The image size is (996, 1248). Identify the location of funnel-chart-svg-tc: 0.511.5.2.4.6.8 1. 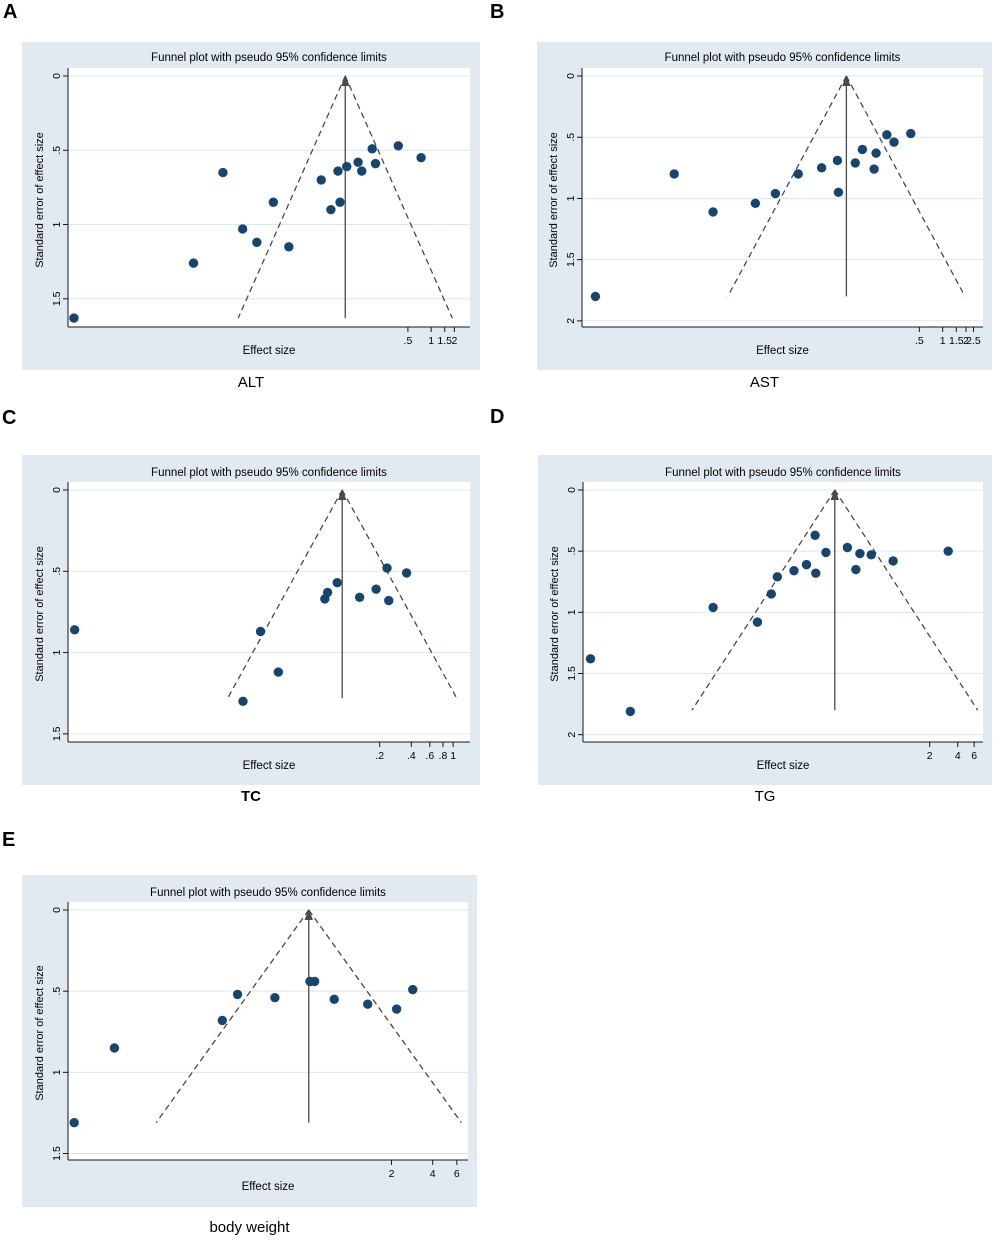
(260, 622).